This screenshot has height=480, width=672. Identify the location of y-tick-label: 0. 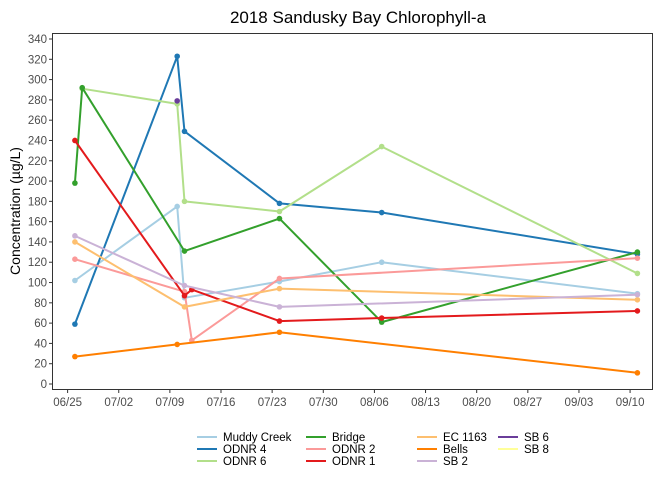
(44, 385).